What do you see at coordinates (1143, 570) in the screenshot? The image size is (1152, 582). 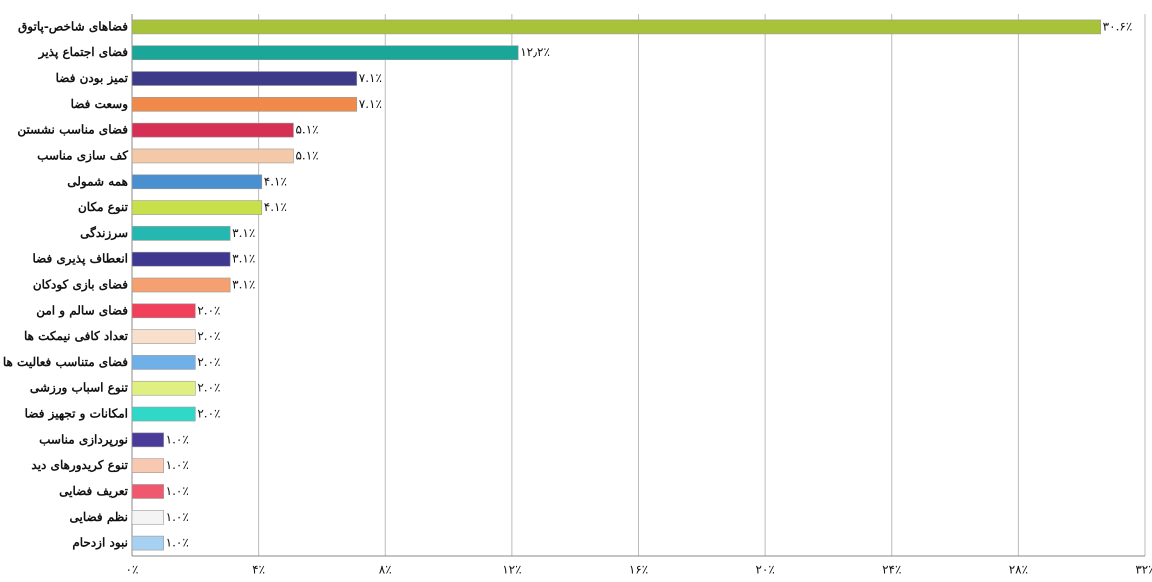 I see `x-tick-label: ۳۲٪` at bounding box center [1143, 570].